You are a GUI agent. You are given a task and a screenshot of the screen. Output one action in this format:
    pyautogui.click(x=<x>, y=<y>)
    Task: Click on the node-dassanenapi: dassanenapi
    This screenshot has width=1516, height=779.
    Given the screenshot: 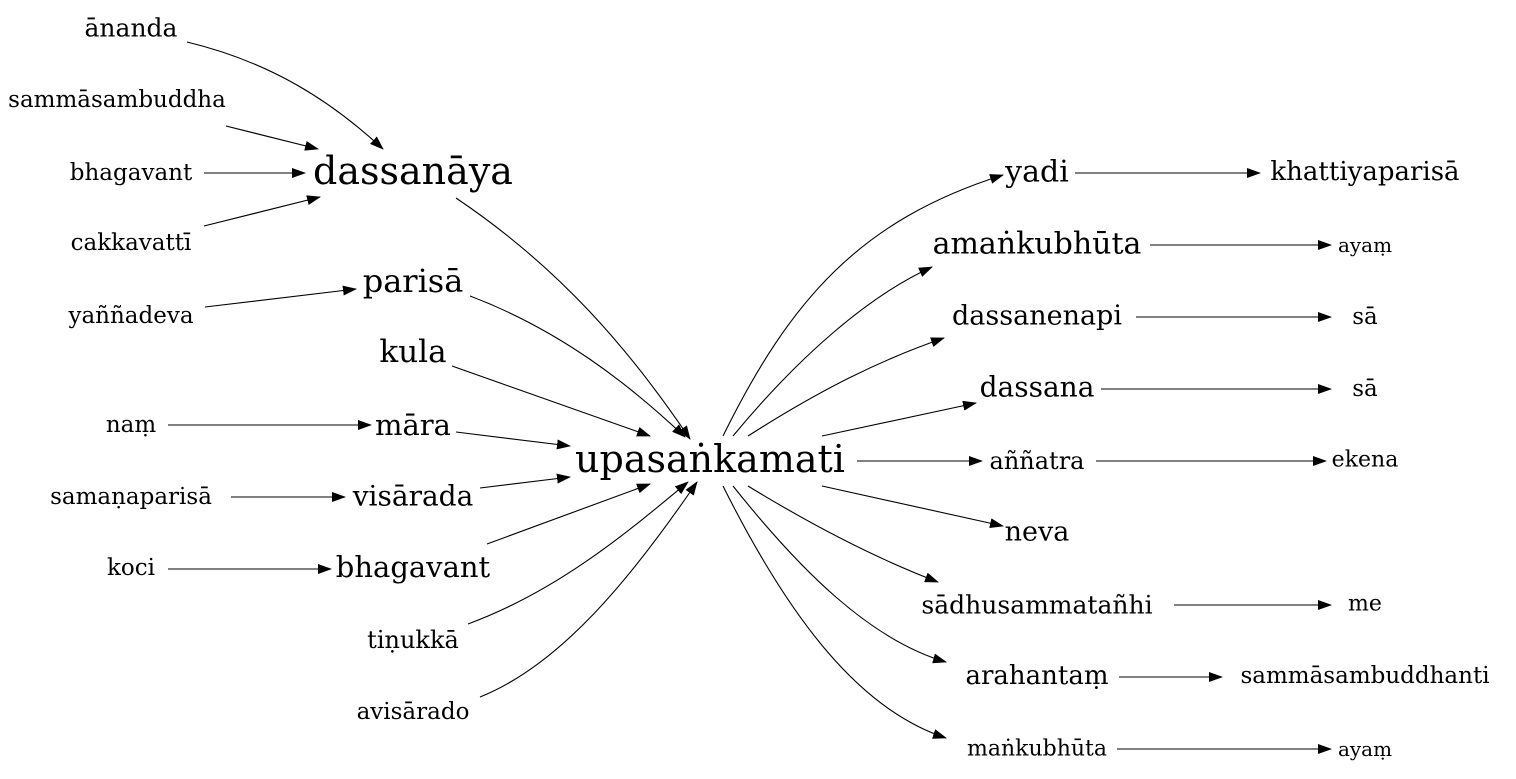 What is the action you would take?
    pyautogui.click(x=1037, y=316)
    